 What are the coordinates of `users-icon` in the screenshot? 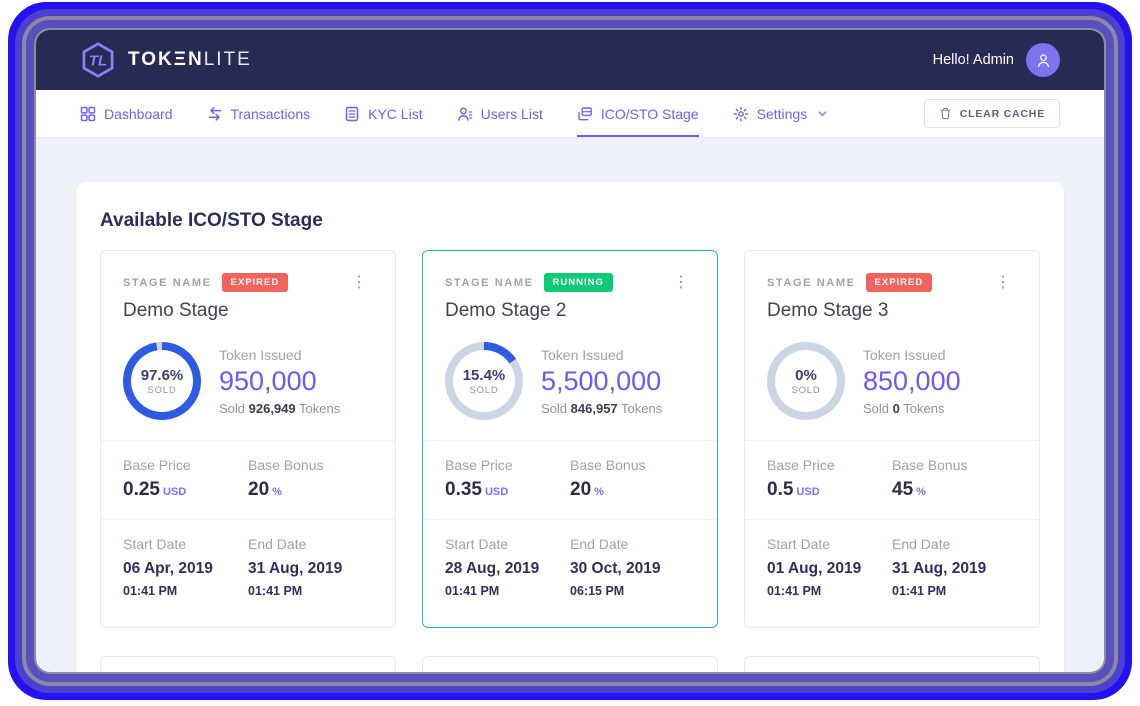 It's located at (464, 114).